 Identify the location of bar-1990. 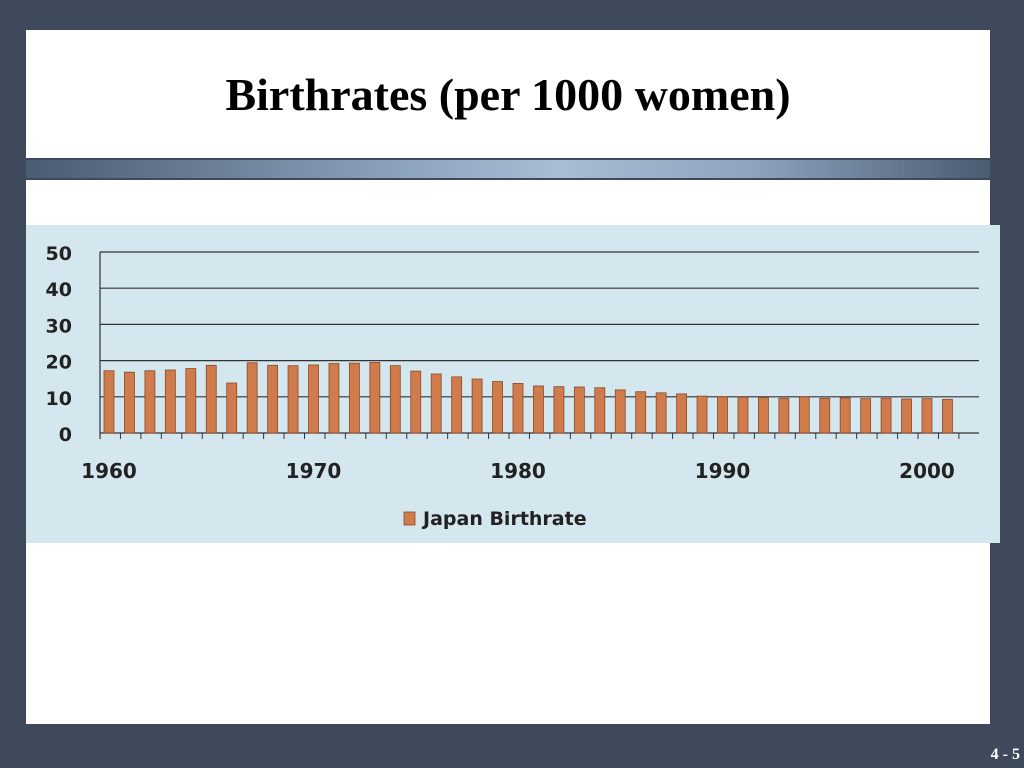
(722, 415).